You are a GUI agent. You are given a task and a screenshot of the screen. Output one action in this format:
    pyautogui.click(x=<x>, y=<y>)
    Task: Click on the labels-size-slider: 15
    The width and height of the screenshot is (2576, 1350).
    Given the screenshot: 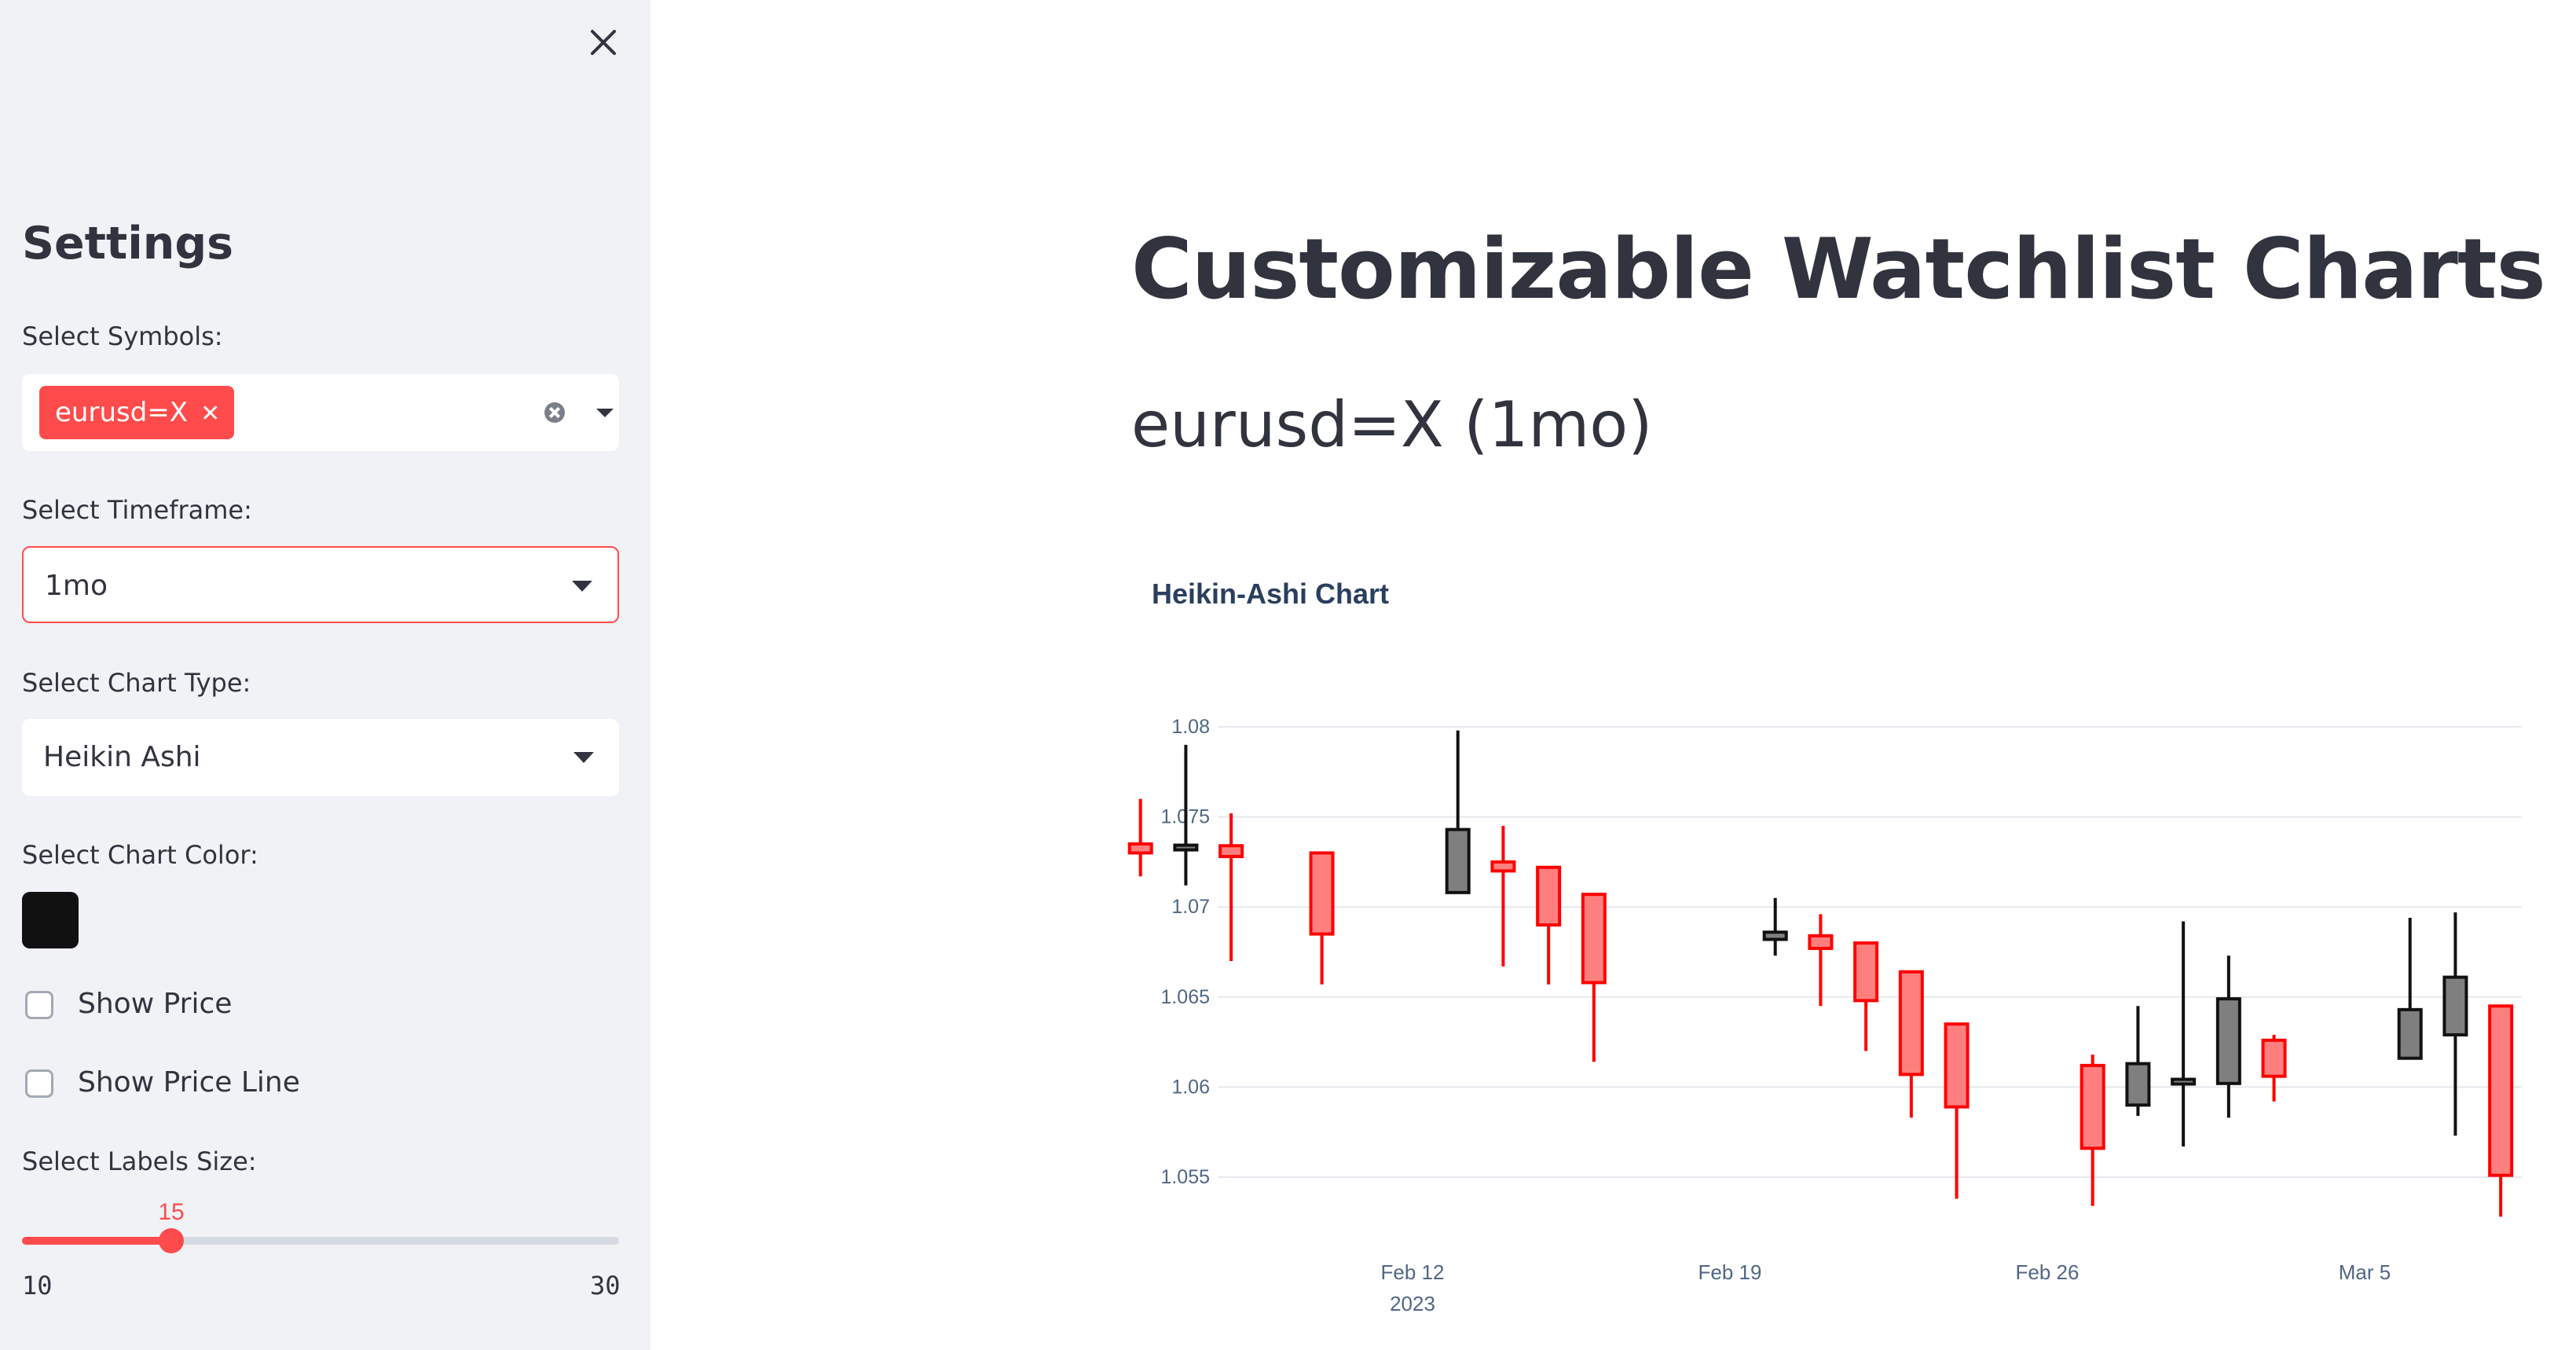 What is the action you would take?
    pyautogui.click(x=320, y=1227)
    